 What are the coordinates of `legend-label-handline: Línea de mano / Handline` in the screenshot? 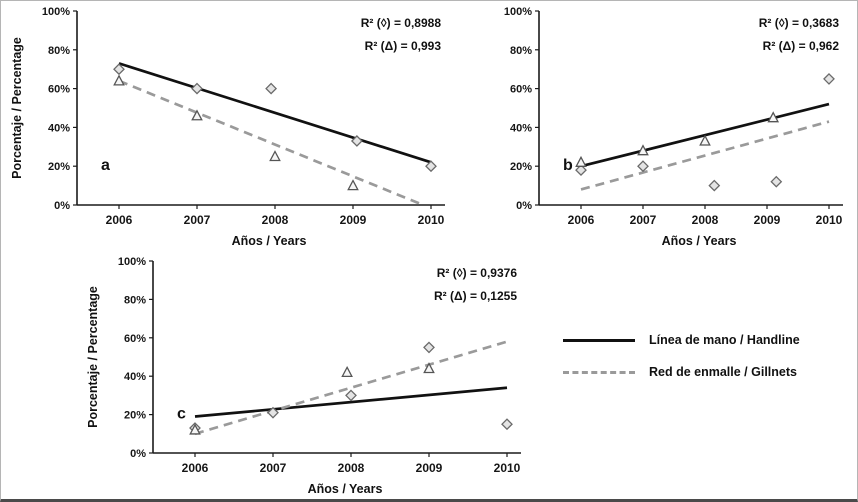 It's located at (724, 340).